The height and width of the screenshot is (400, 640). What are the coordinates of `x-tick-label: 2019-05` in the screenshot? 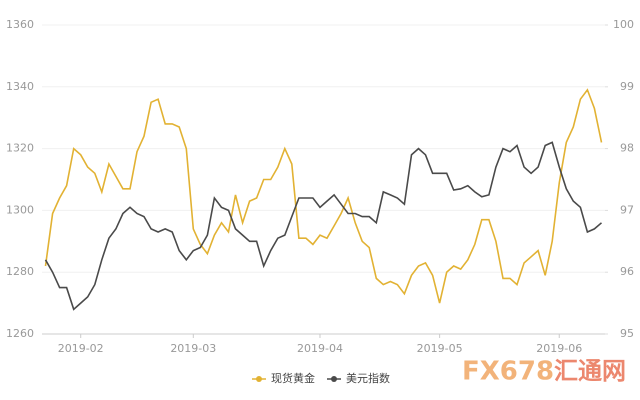 It's located at (440, 348).